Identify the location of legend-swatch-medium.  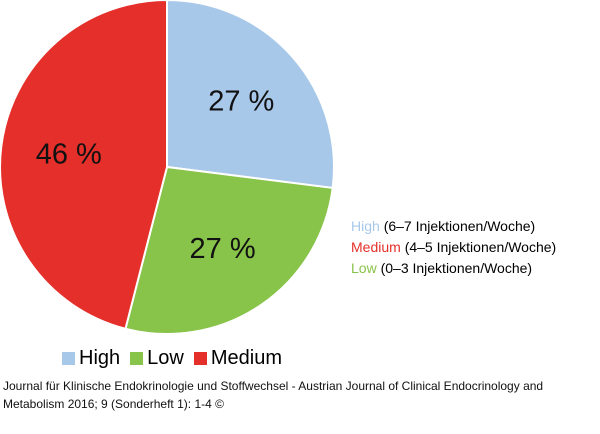
(200, 358).